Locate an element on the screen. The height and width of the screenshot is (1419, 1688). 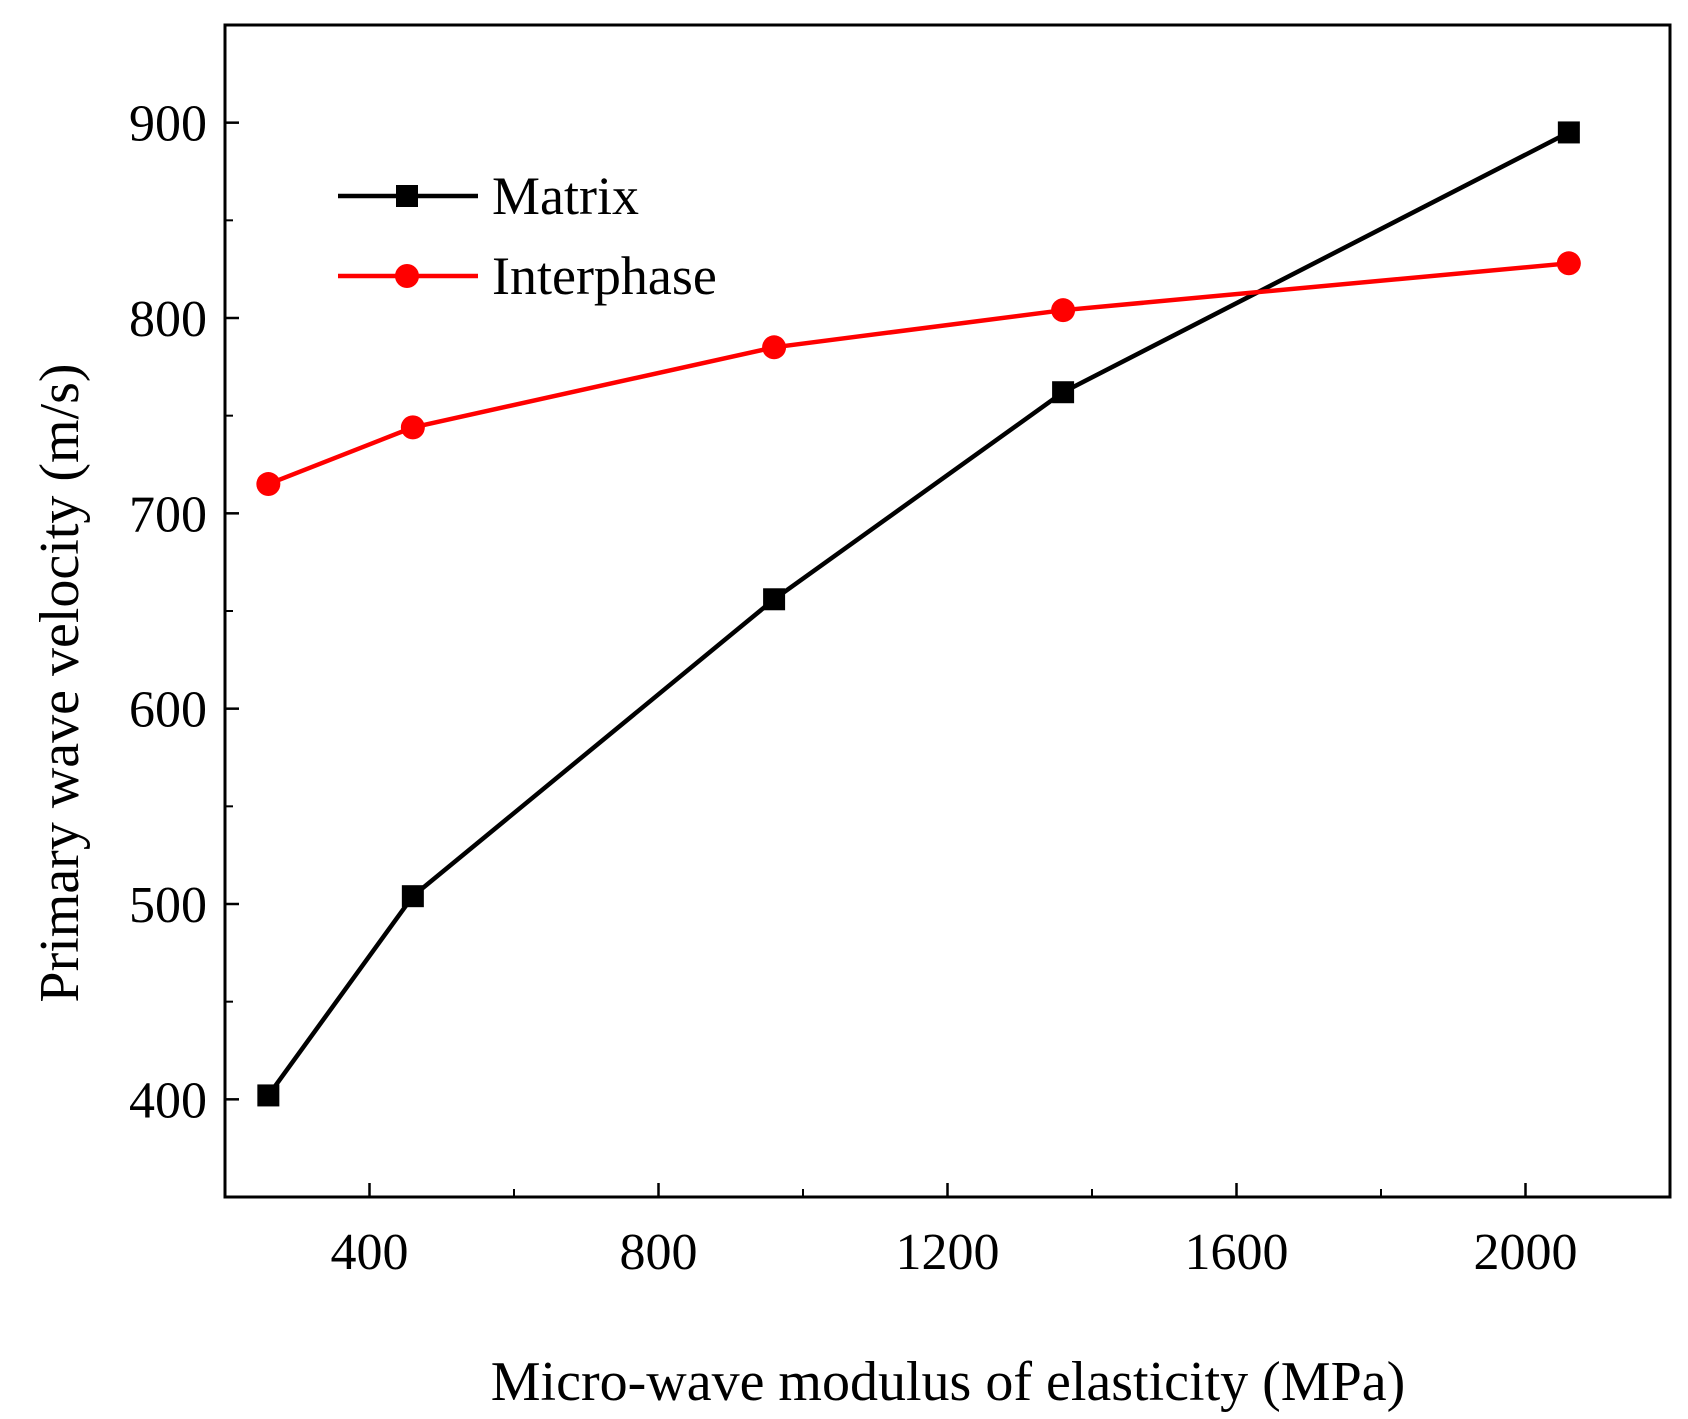
y-axis-label: Primary wave velocity (m/s) is located at coordinates (60, 682).